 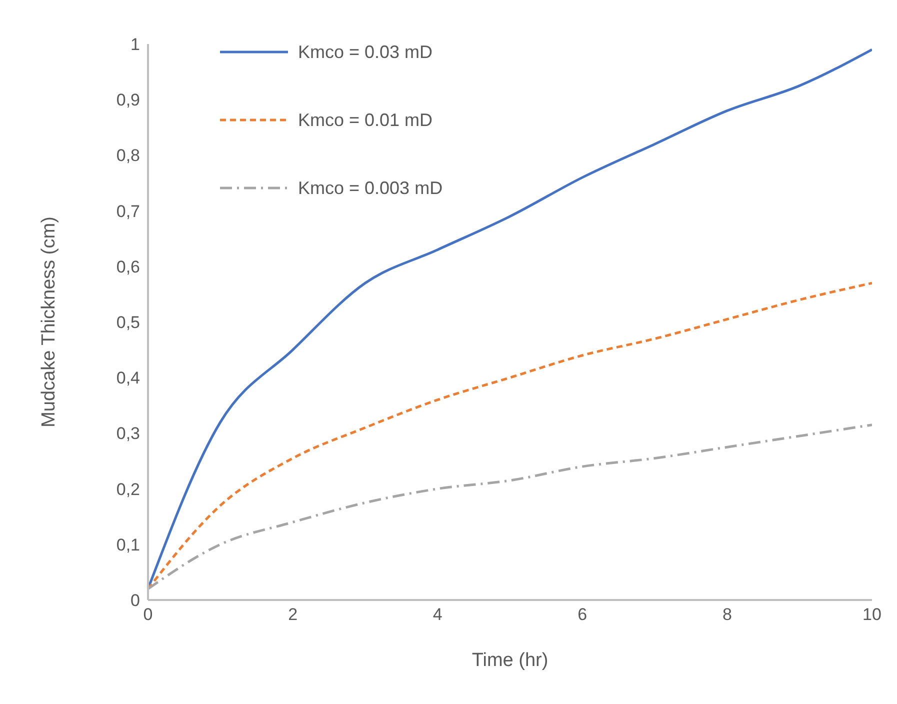 What do you see at coordinates (128, 489) in the screenshot?
I see `y-tick-label: 0,2` at bounding box center [128, 489].